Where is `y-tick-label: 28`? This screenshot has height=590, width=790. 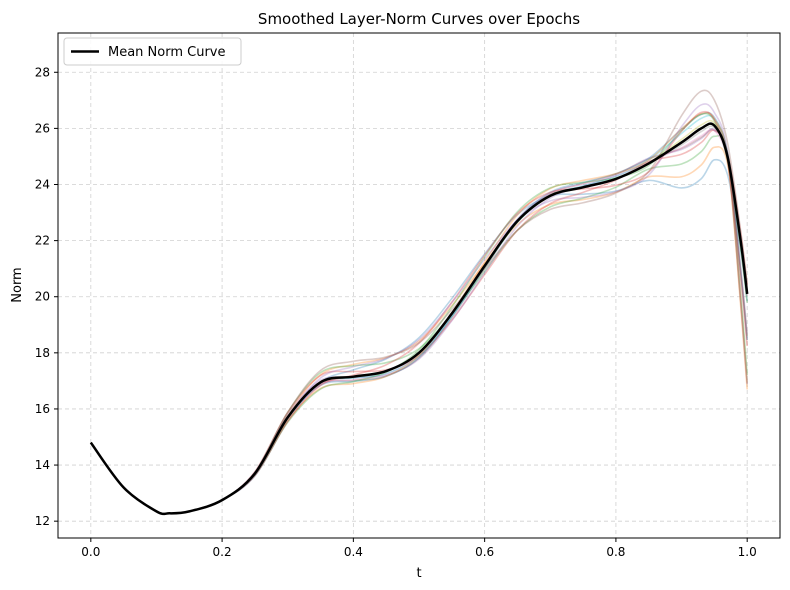
y-tick-label: 28 is located at coordinates (42, 72).